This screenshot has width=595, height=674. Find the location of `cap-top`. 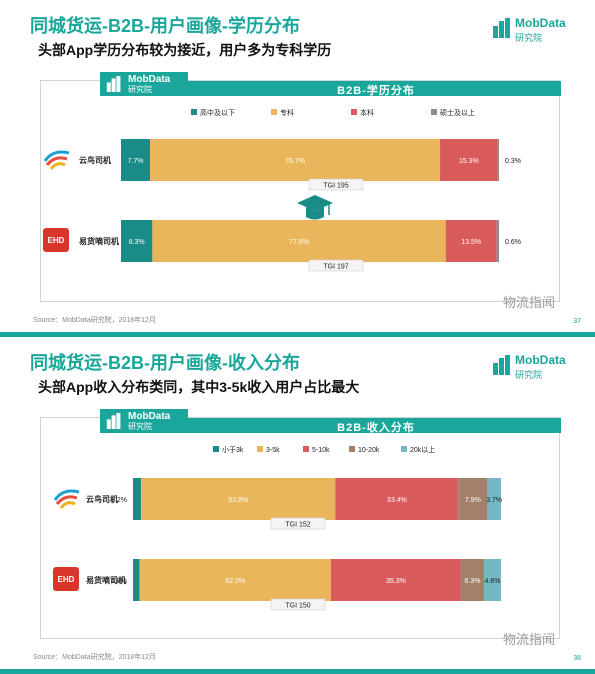

cap-top is located at coordinates (315, 203).